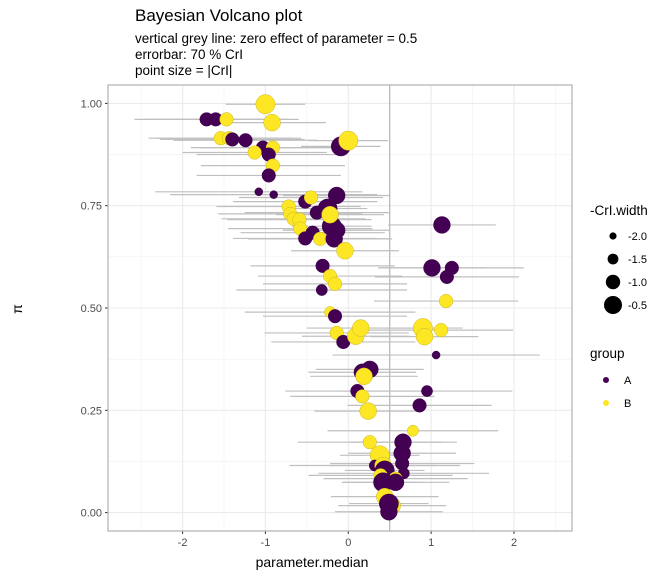 The height and width of the screenshot is (576, 672). Describe the element at coordinates (189, 54) in the screenshot. I see `chart-subtitle-2: errorbar: 70 % CrI` at that location.